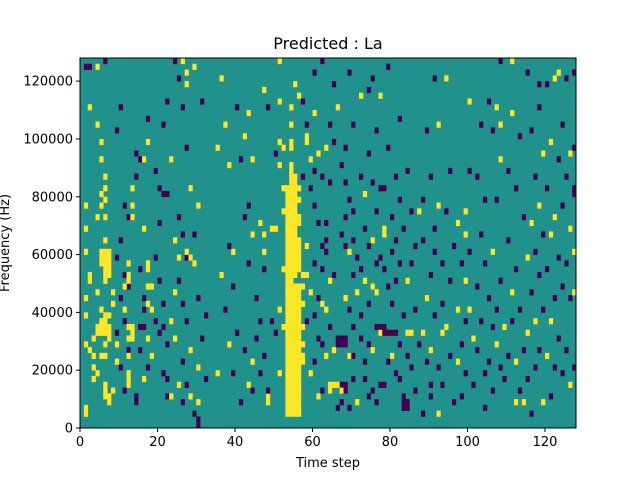 The image size is (640, 480). I want to click on x-tick-label: 20, so click(157, 442).